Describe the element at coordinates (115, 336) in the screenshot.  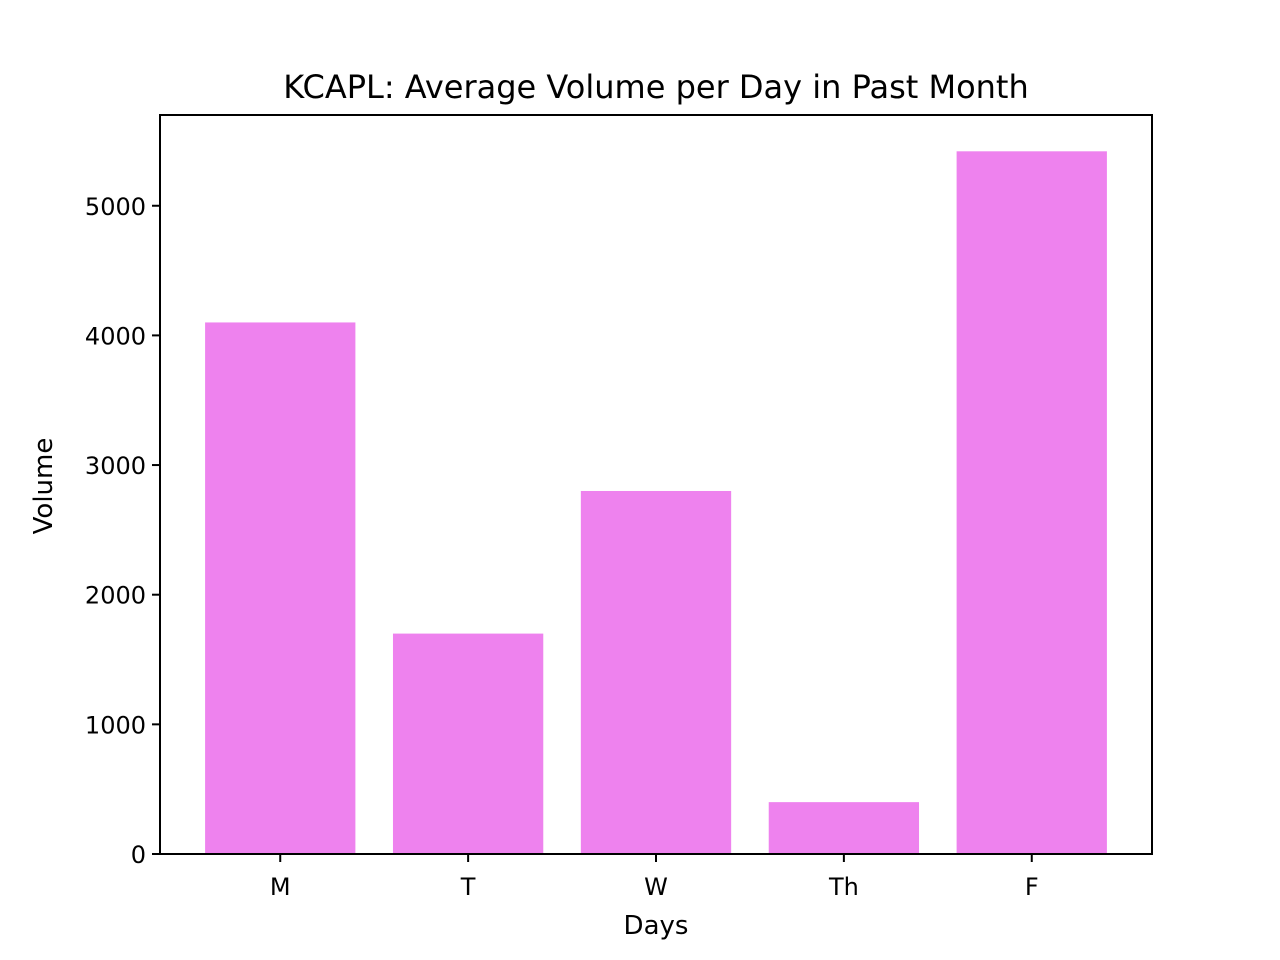
I see `y-tick-label: 4000` at that location.